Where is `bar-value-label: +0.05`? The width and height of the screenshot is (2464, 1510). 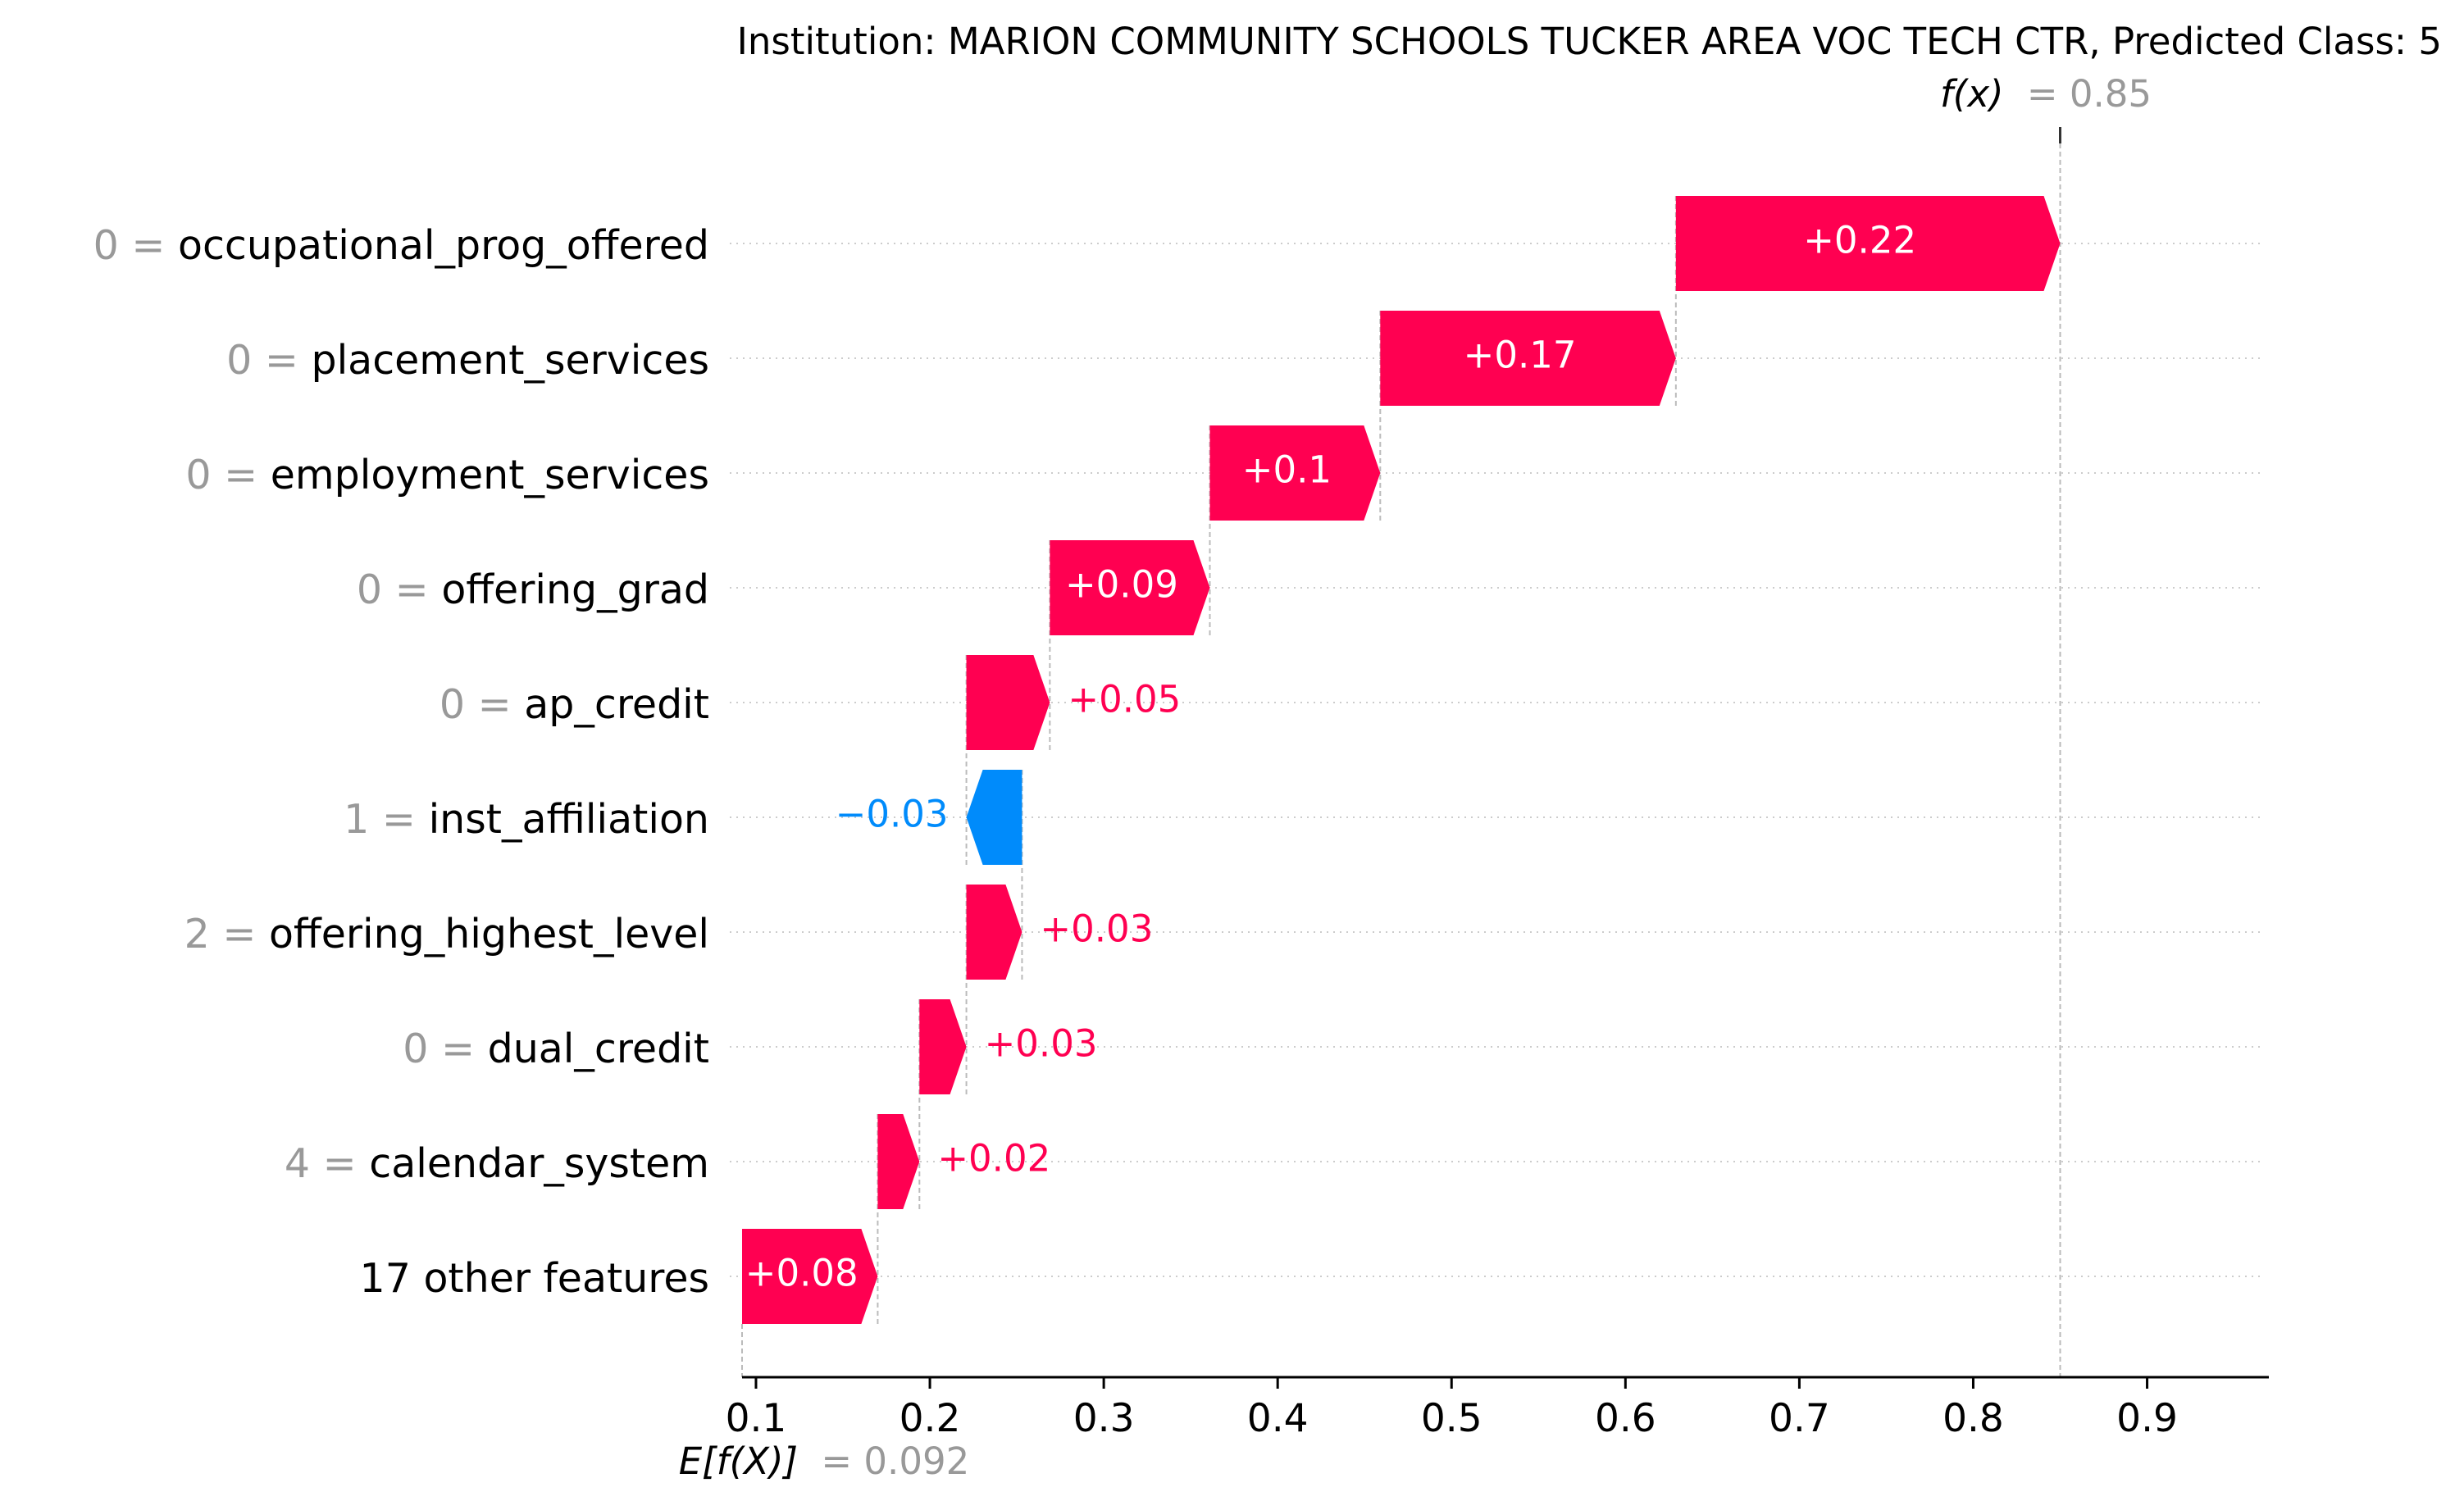
bar-value-label: +0.05 is located at coordinates (1124, 700).